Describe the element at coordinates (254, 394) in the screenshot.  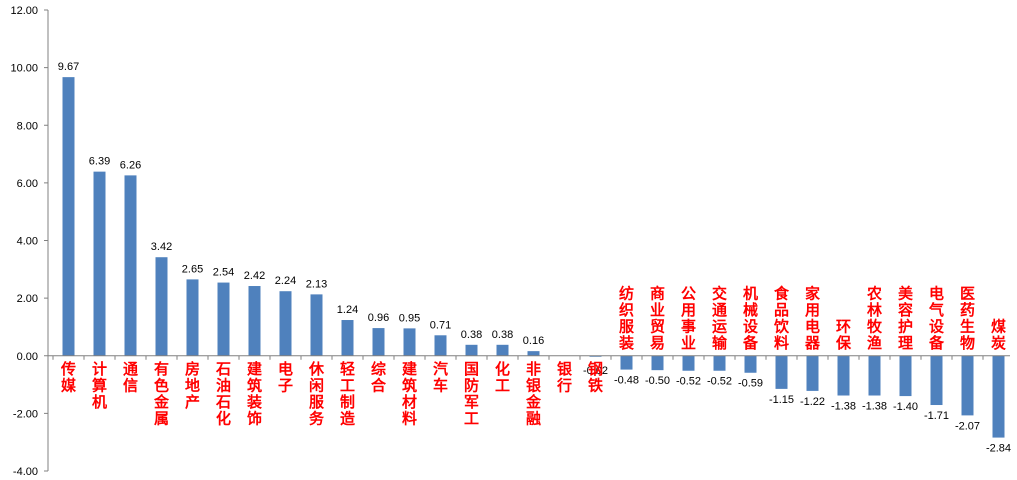
I see `category-label: 建筑装饰` at that location.